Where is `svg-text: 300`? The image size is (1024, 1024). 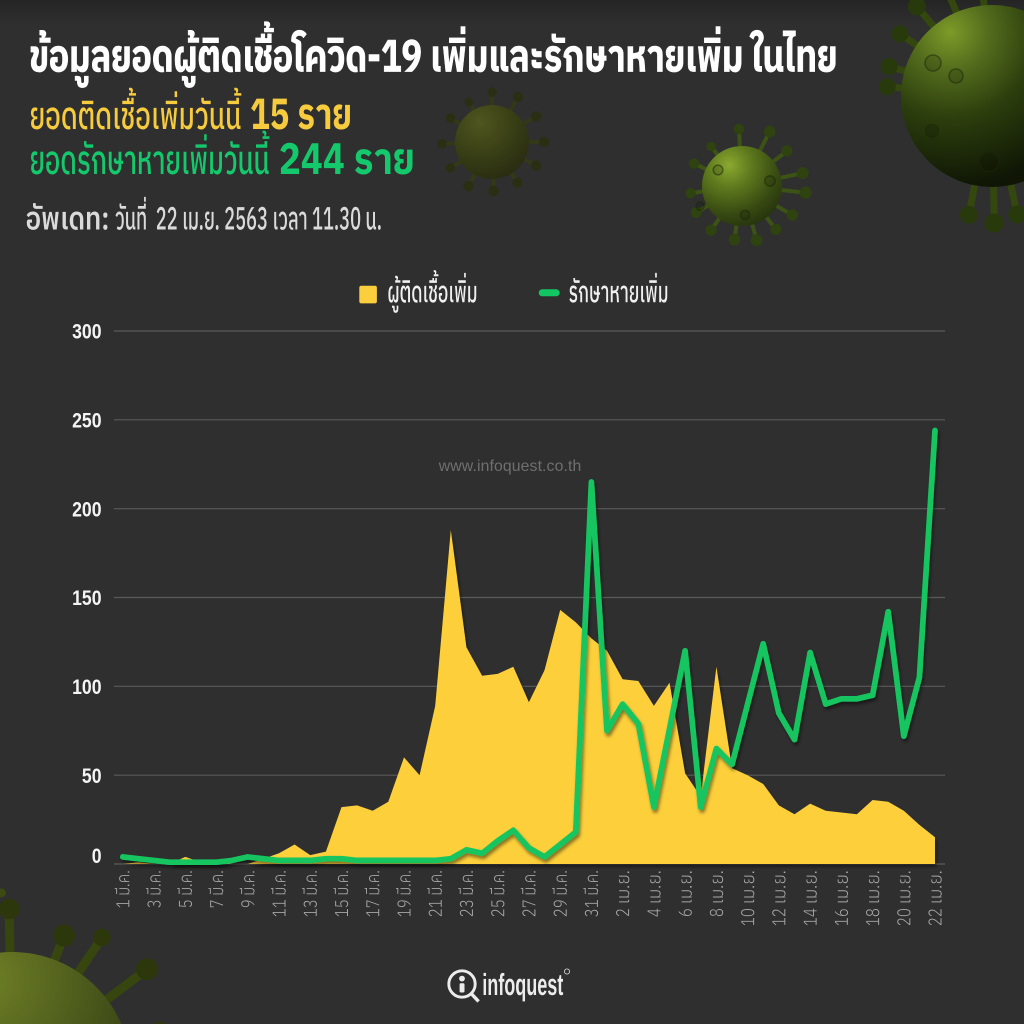 svg-text: 300 is located at coordinates (86, 332).